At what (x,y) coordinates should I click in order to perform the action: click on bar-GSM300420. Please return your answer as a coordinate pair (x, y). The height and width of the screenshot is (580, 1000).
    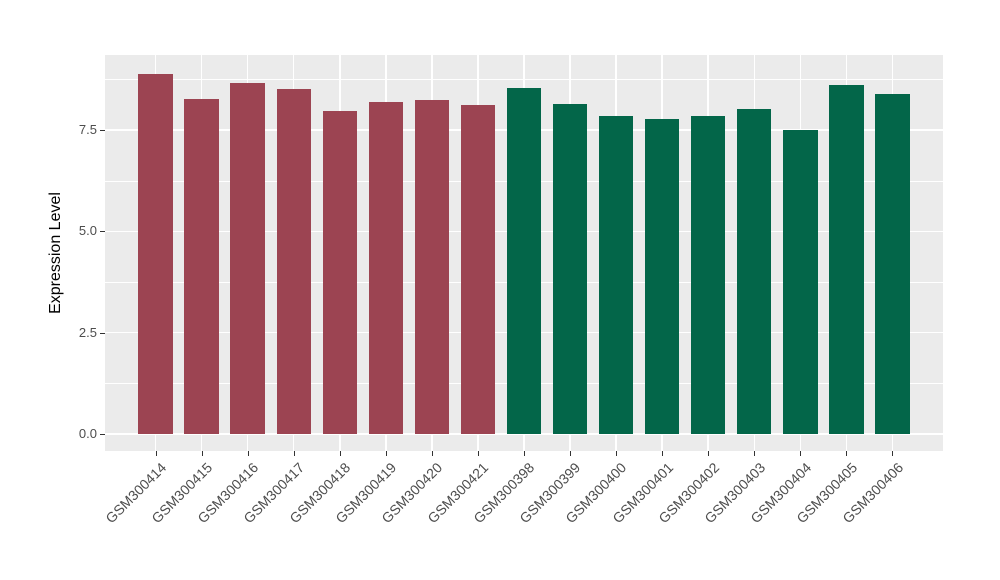
    Looking at the image, I should click on (432, 266).